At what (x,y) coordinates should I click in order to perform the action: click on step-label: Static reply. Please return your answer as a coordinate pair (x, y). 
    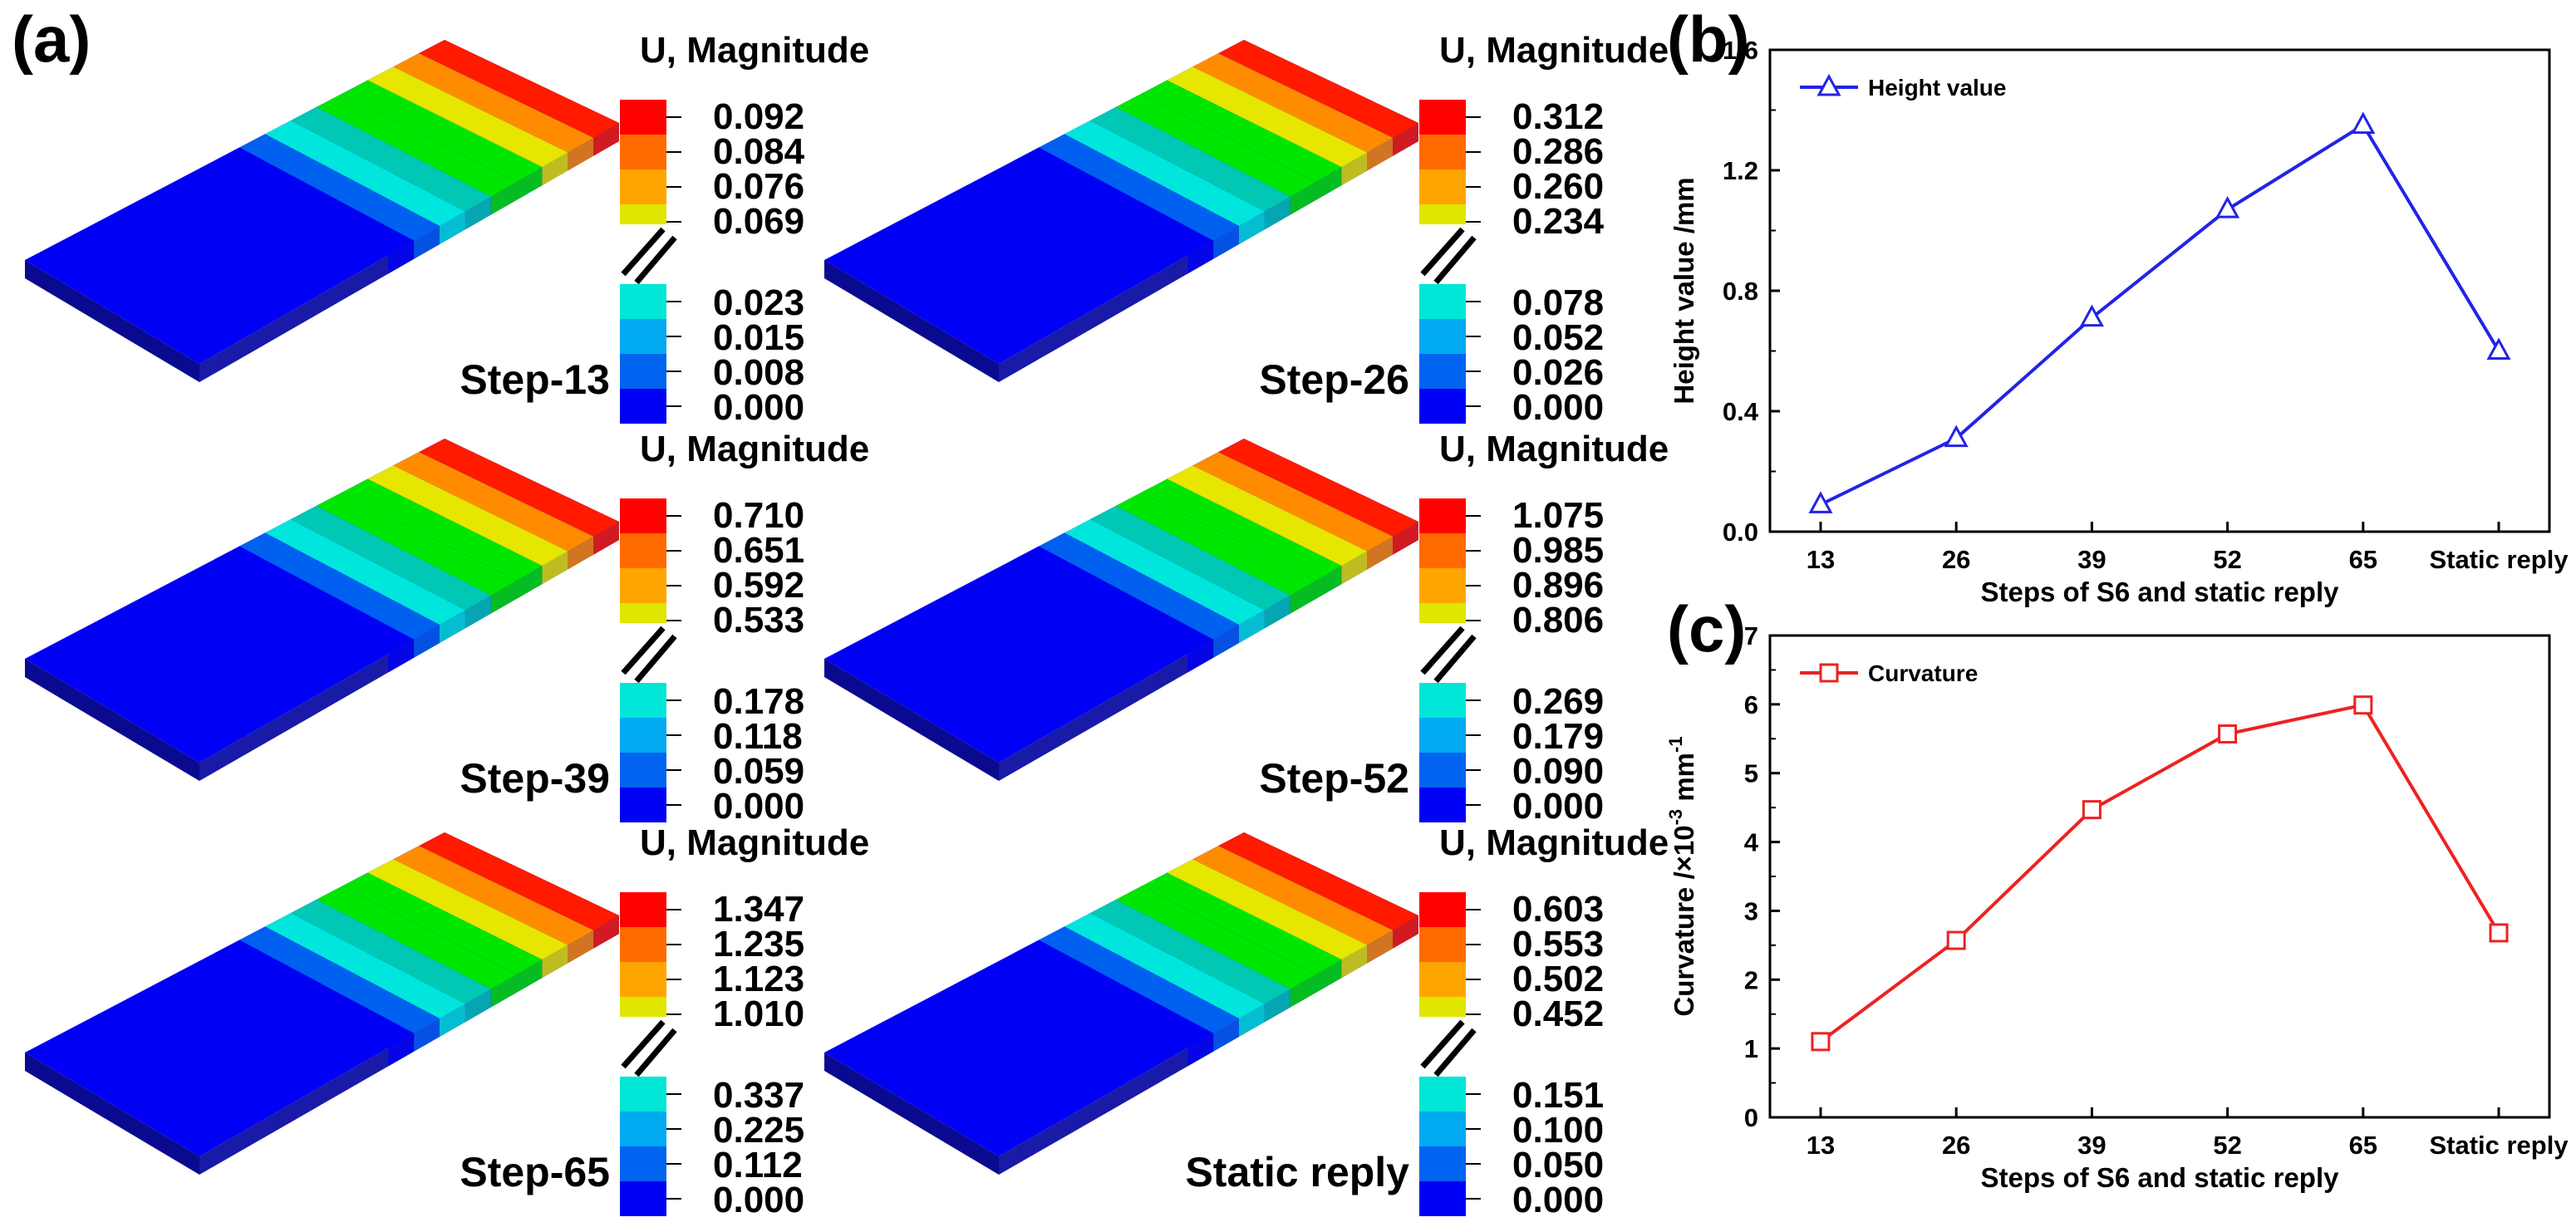
    Looking at the image, I should click on (1297, 1172).